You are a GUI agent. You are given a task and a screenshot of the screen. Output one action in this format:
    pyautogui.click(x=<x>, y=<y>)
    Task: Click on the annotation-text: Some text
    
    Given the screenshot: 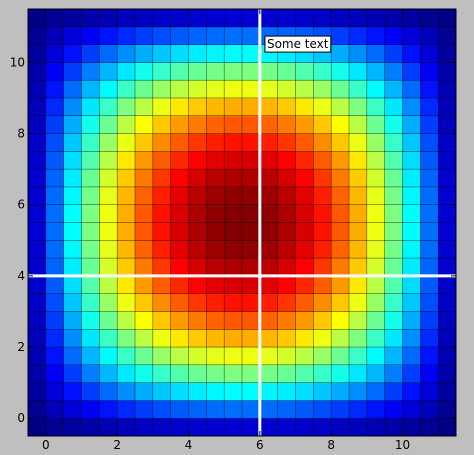 What is the action you would take?
    pyautogui.click(x=298, y=44)
    